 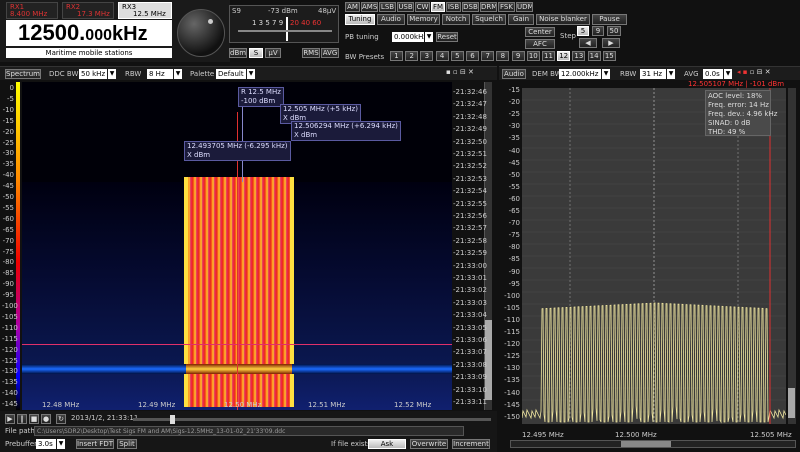 I want to click on step-9-button: 9, so click(x=598, y=31).